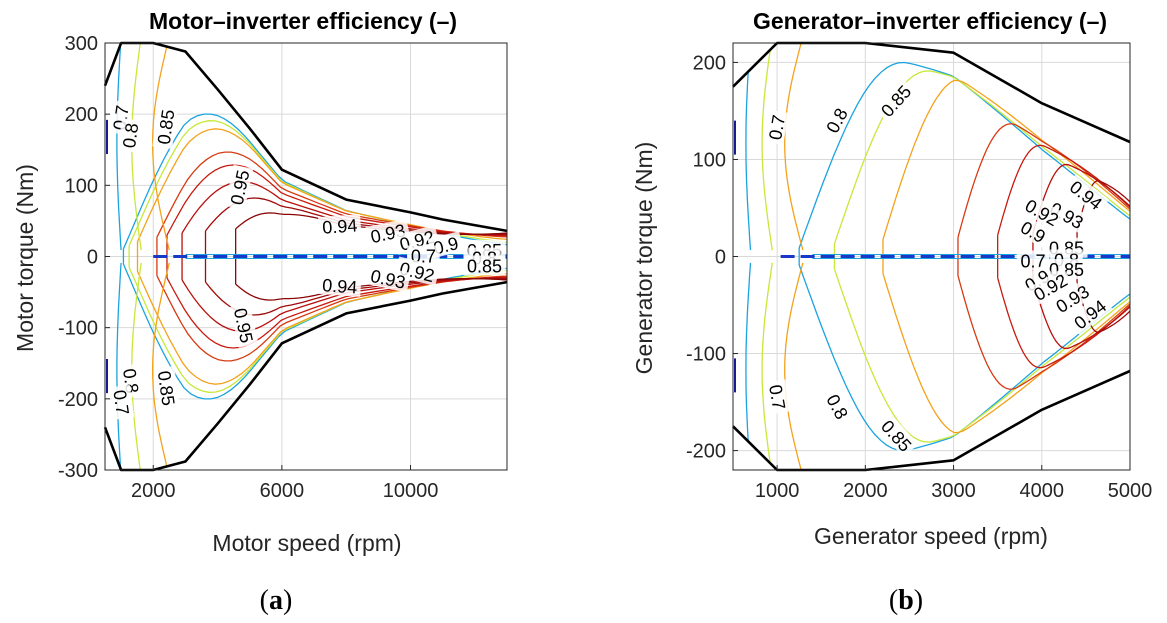 This screenshot has width=1167, height=623. What do you see at coordinates (906, 600) in the screenshot?
I see `caption-b-letter: b` at bounding box center [906, 600].